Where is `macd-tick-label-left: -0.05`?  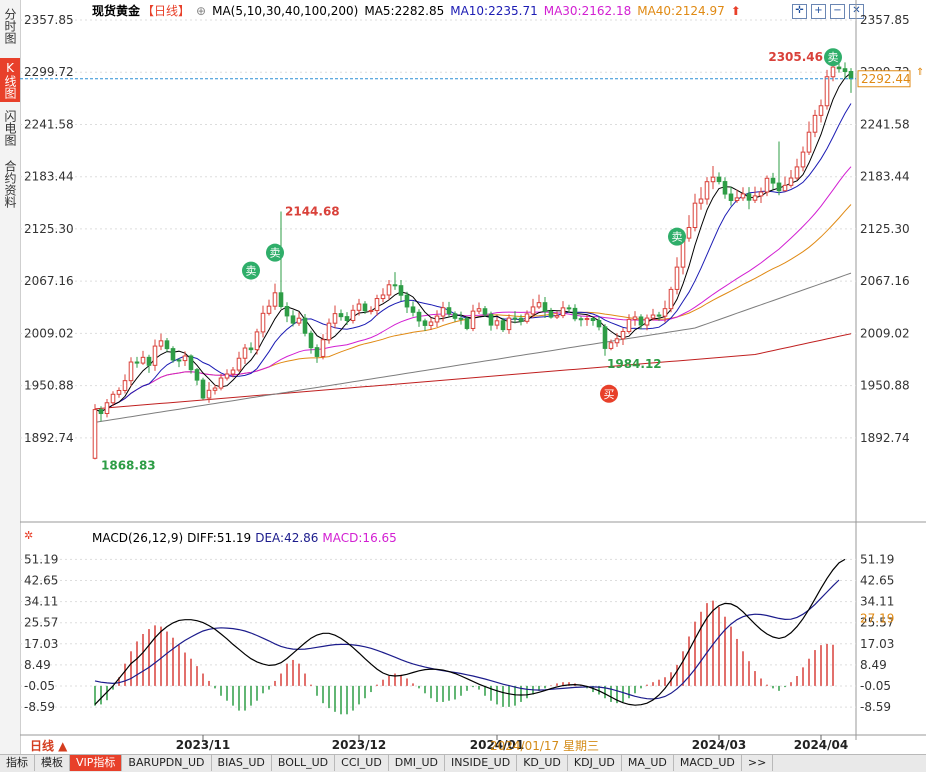 macd-tick-label-left: -0.05 is located at coordinates (39, 686).